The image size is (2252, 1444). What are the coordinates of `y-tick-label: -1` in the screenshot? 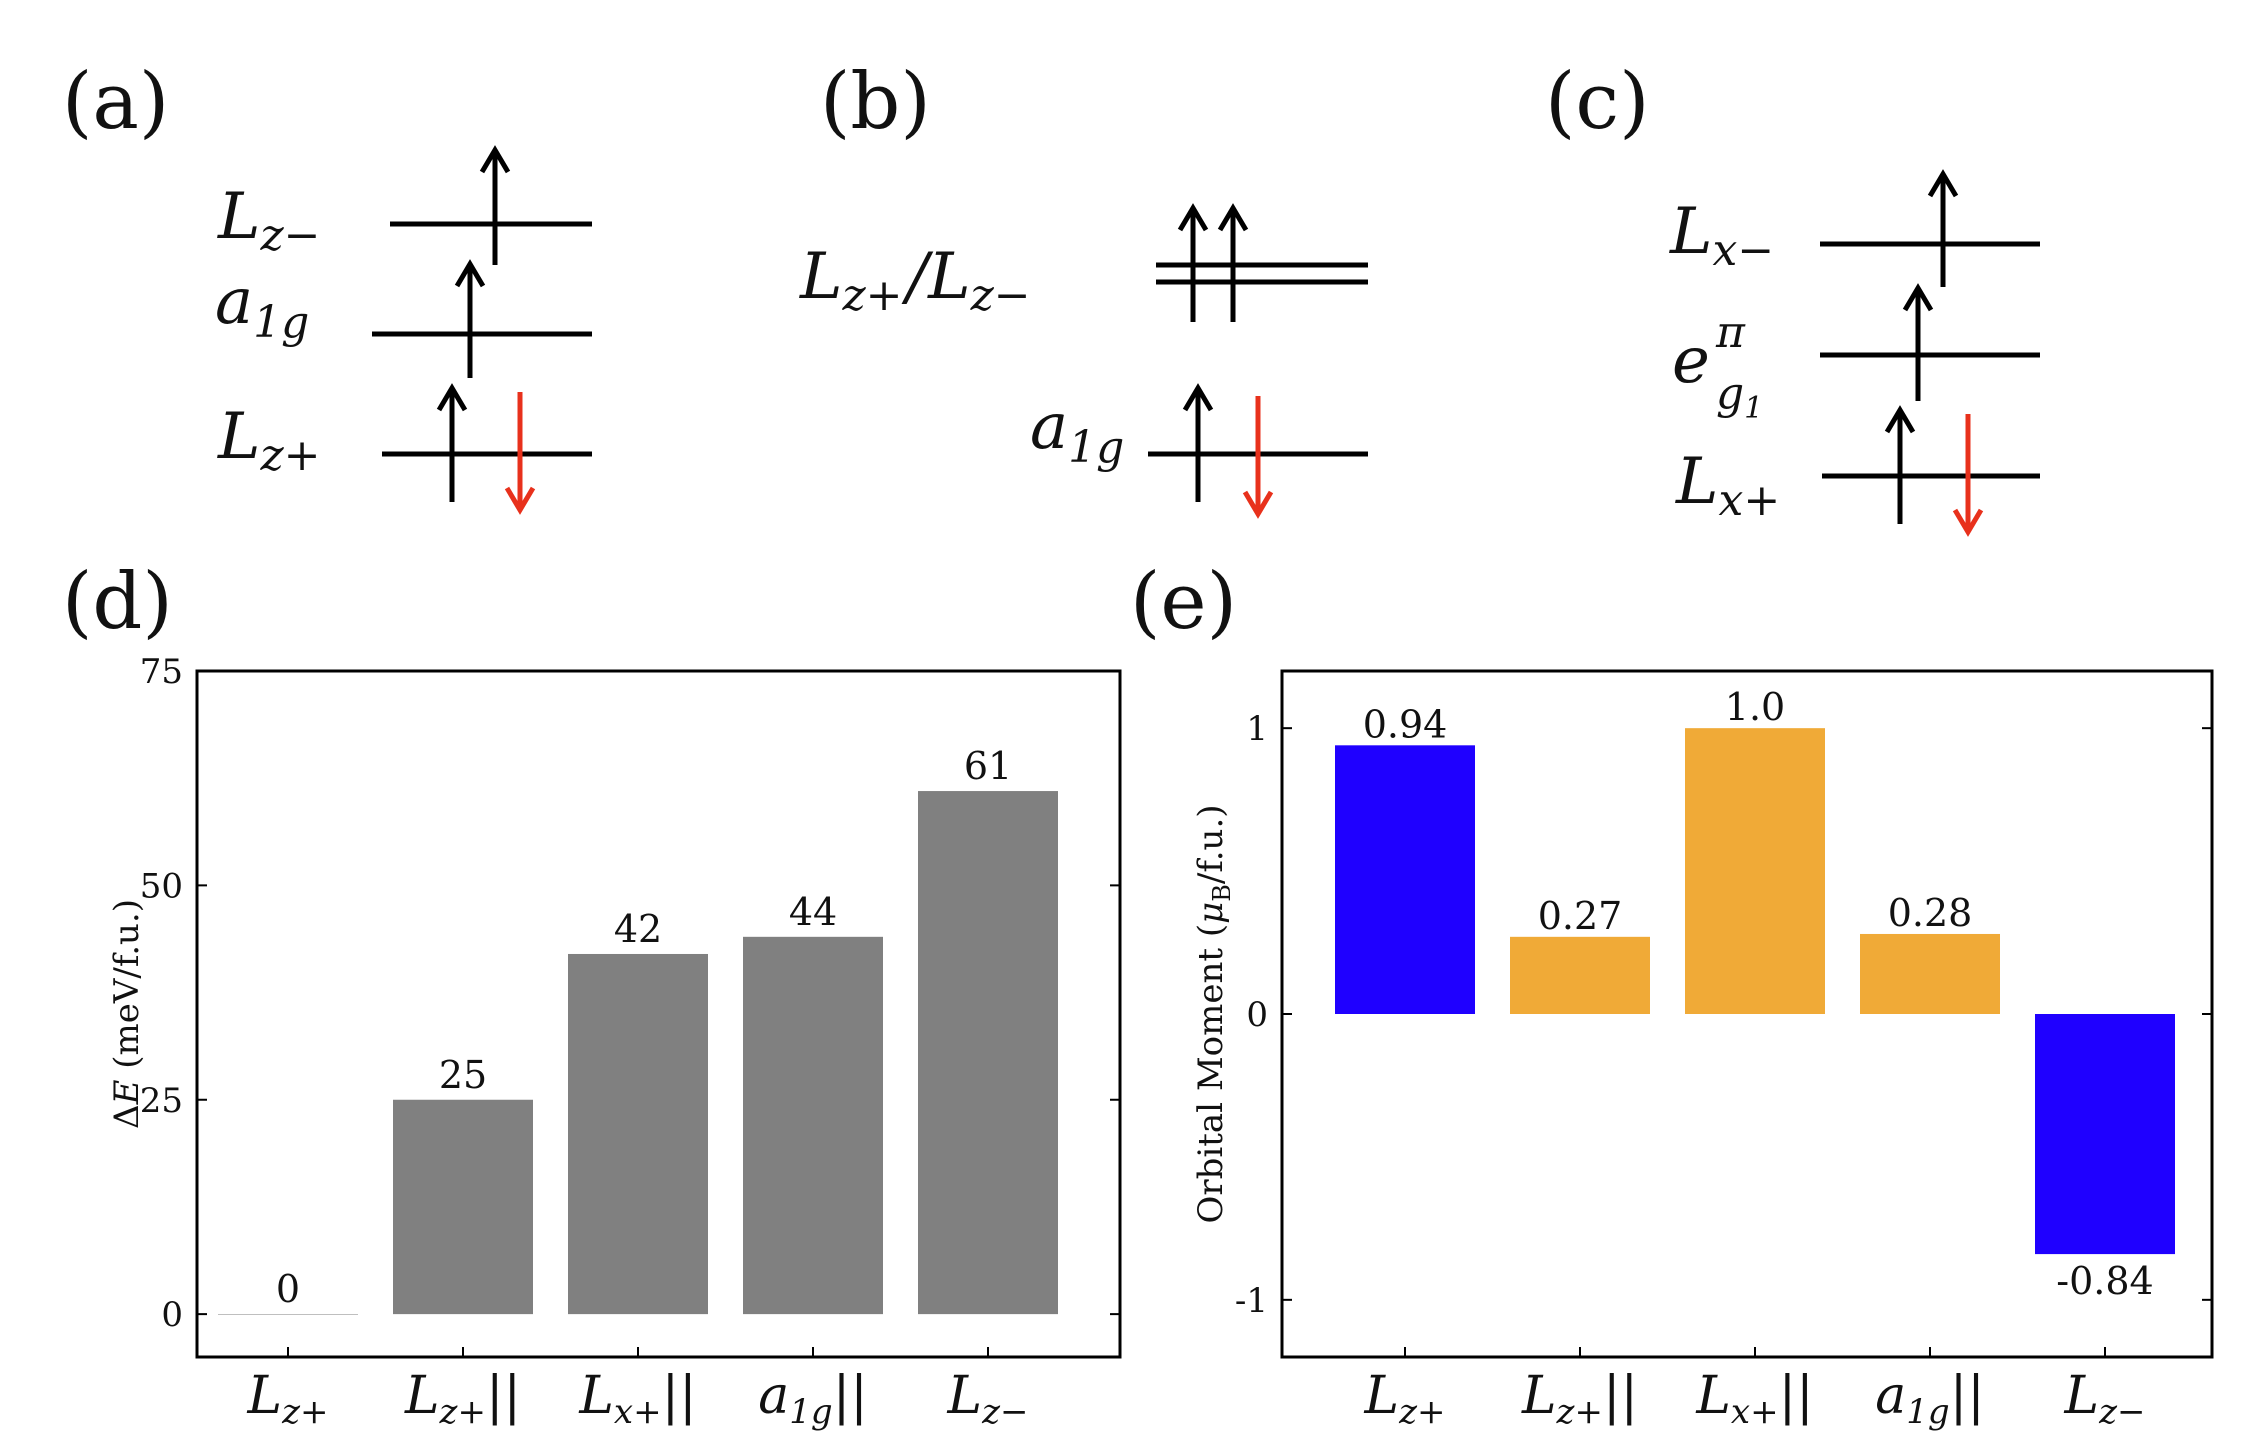 It's located at (1251, 1301).